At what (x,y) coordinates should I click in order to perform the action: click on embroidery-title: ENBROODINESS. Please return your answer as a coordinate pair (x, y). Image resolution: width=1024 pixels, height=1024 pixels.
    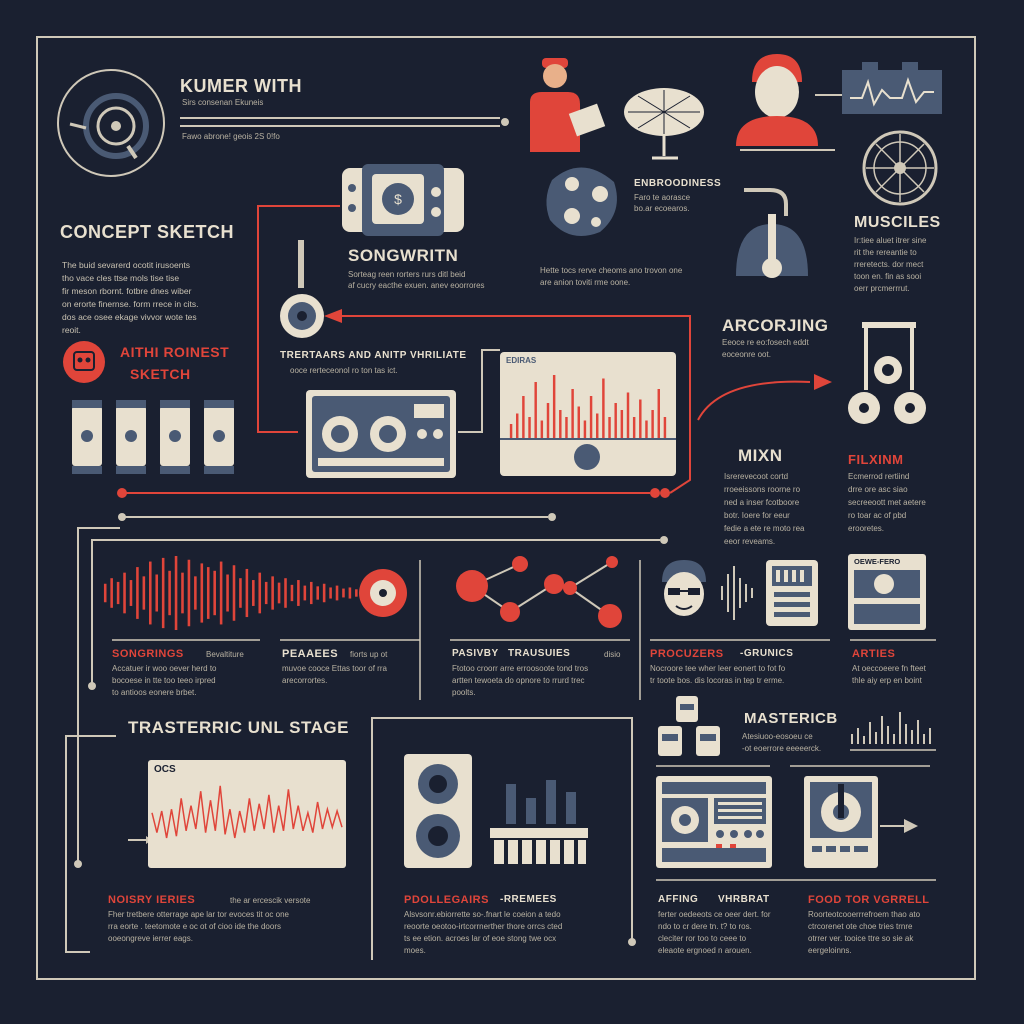
    Looking at the image, I should click on (678, 183).